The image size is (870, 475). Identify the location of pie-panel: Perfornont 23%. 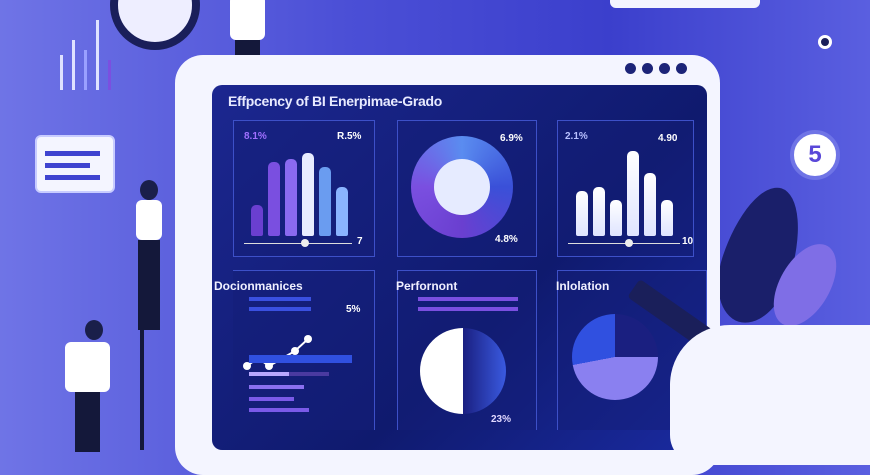
(466, 350).